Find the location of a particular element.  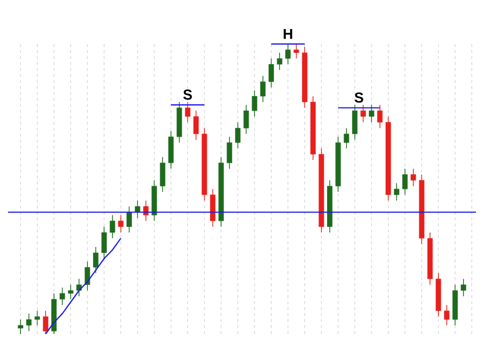

text: H is located at coordinates (288, 33).